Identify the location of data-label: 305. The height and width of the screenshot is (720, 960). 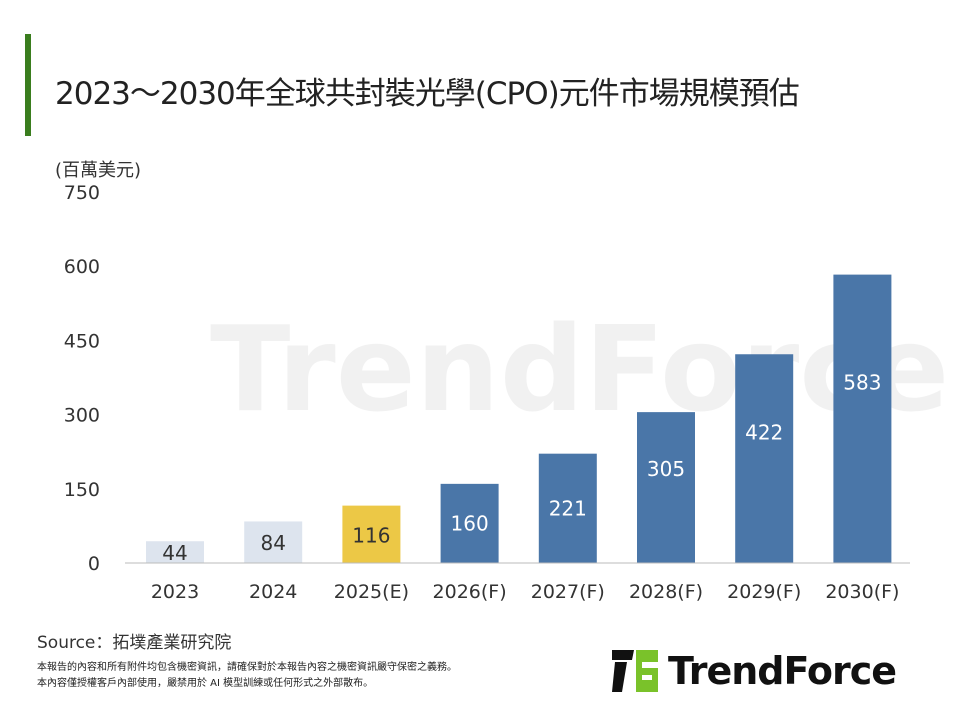
(666, 469).